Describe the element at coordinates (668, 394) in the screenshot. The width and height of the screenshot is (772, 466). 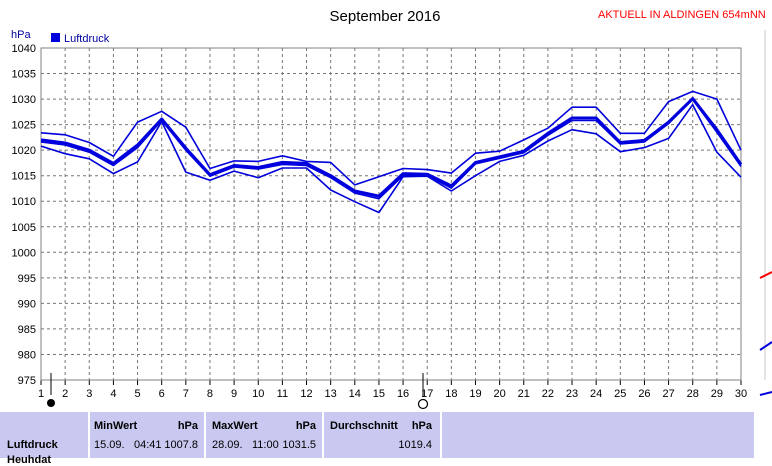
I see `x-tick-label: 27` at that location.